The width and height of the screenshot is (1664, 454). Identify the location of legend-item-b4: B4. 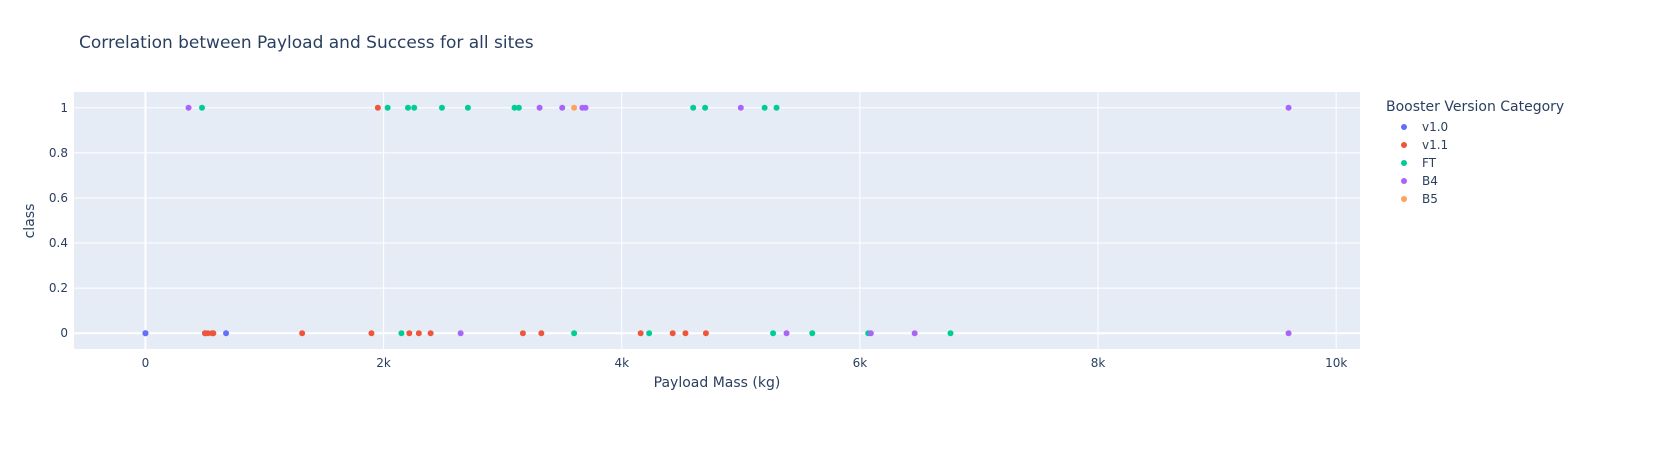
(1419, 181).